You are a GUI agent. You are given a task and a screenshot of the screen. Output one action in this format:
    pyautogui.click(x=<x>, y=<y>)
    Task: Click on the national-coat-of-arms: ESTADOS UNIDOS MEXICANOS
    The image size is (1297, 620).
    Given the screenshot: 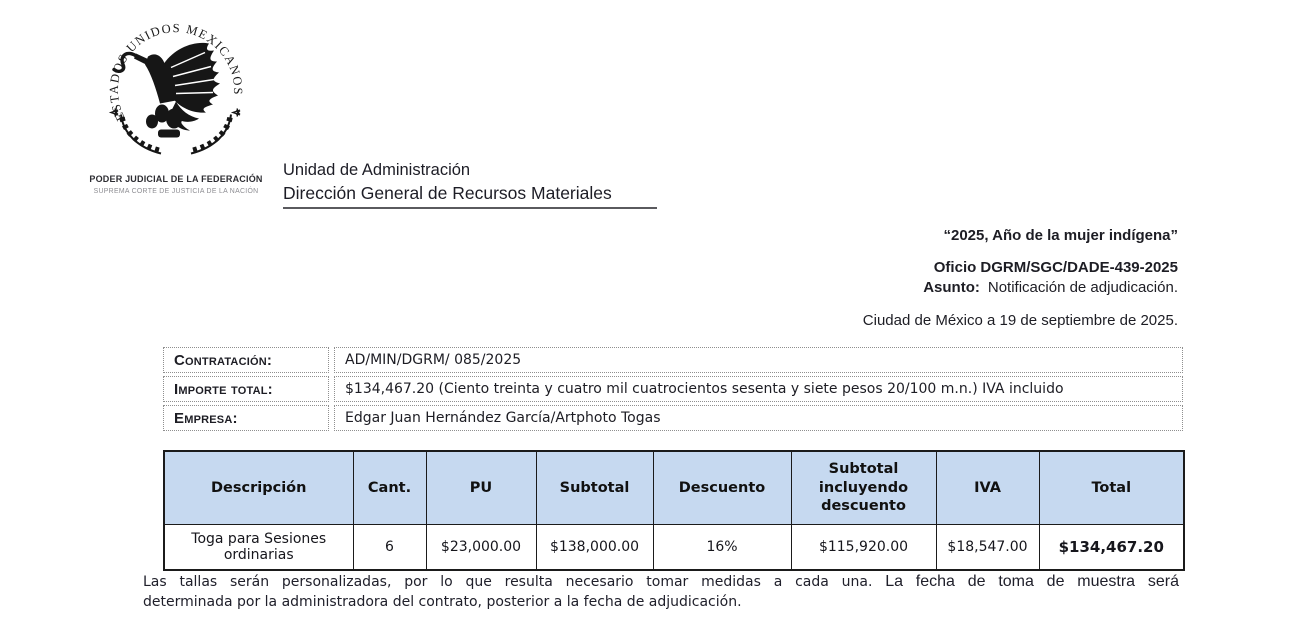 What is the action you would take?
    pyautogui.click(x=176, y=91)
    